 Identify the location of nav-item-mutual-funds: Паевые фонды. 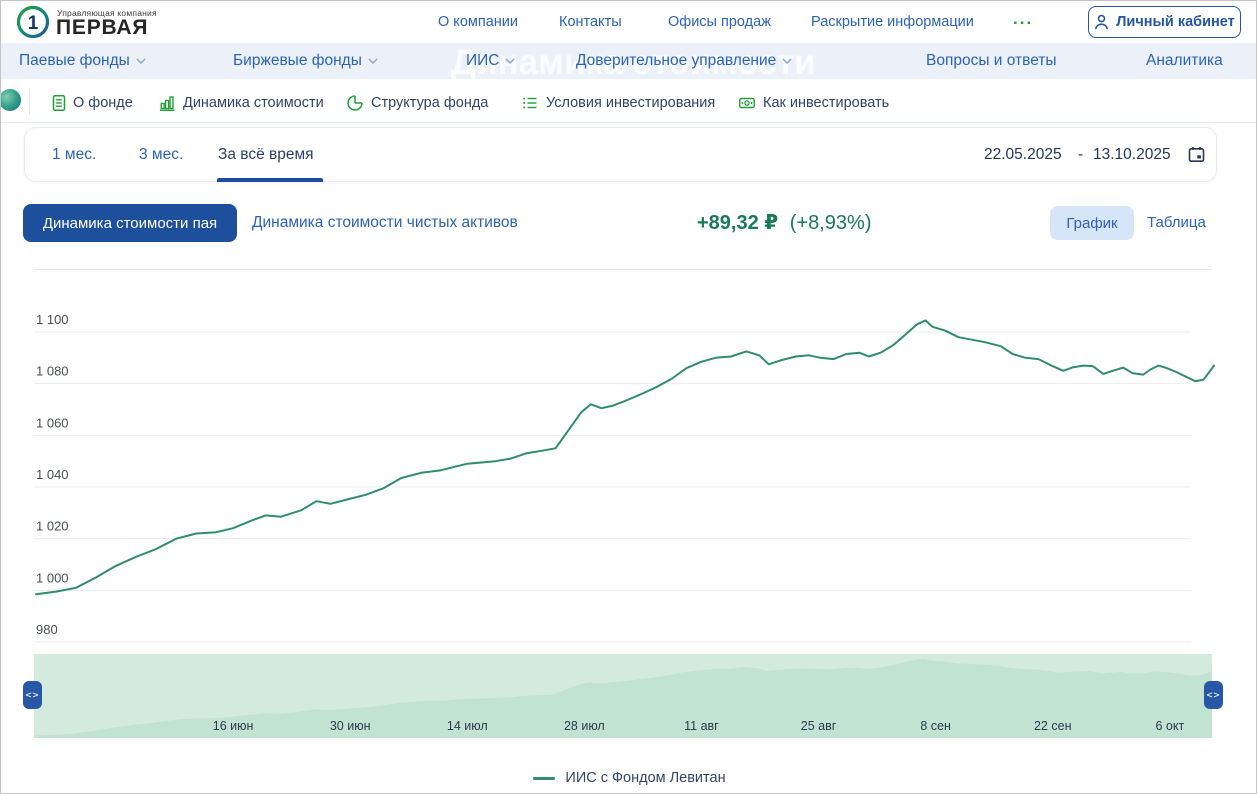
(82, 61).